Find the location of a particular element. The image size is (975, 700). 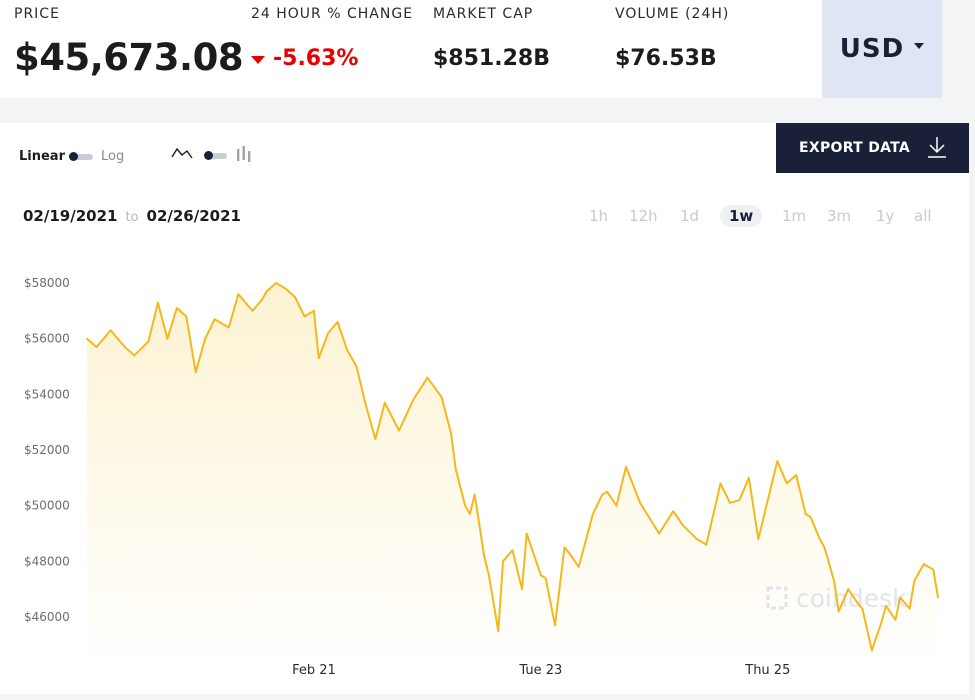

date-from: 02/19/2021 is located at coordinates (70, 216).